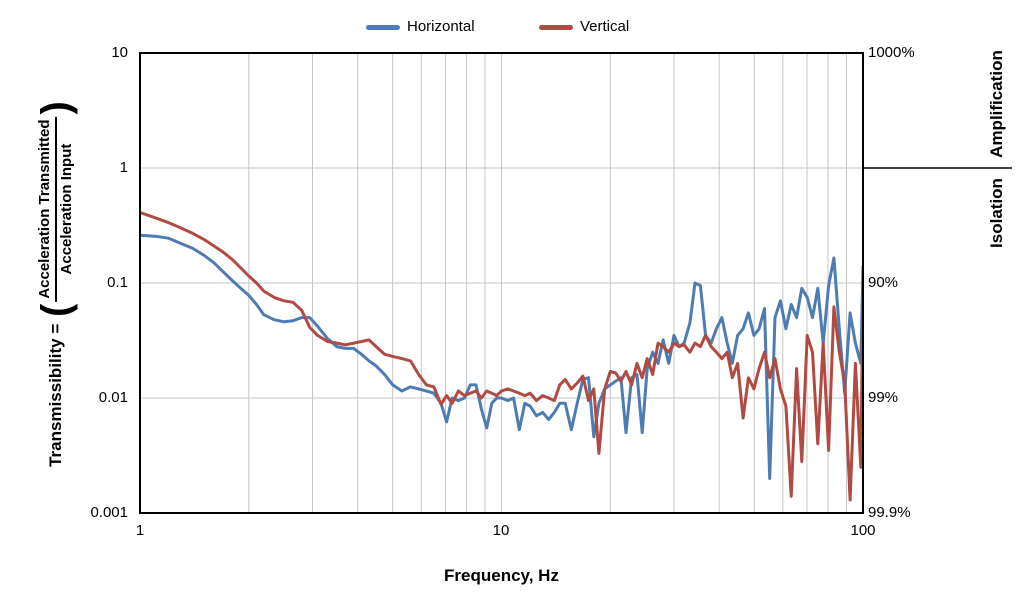  Describe the element at coordinates (109, 512) in the screenshot. I see `y-tick-label: 0.001` at that location.